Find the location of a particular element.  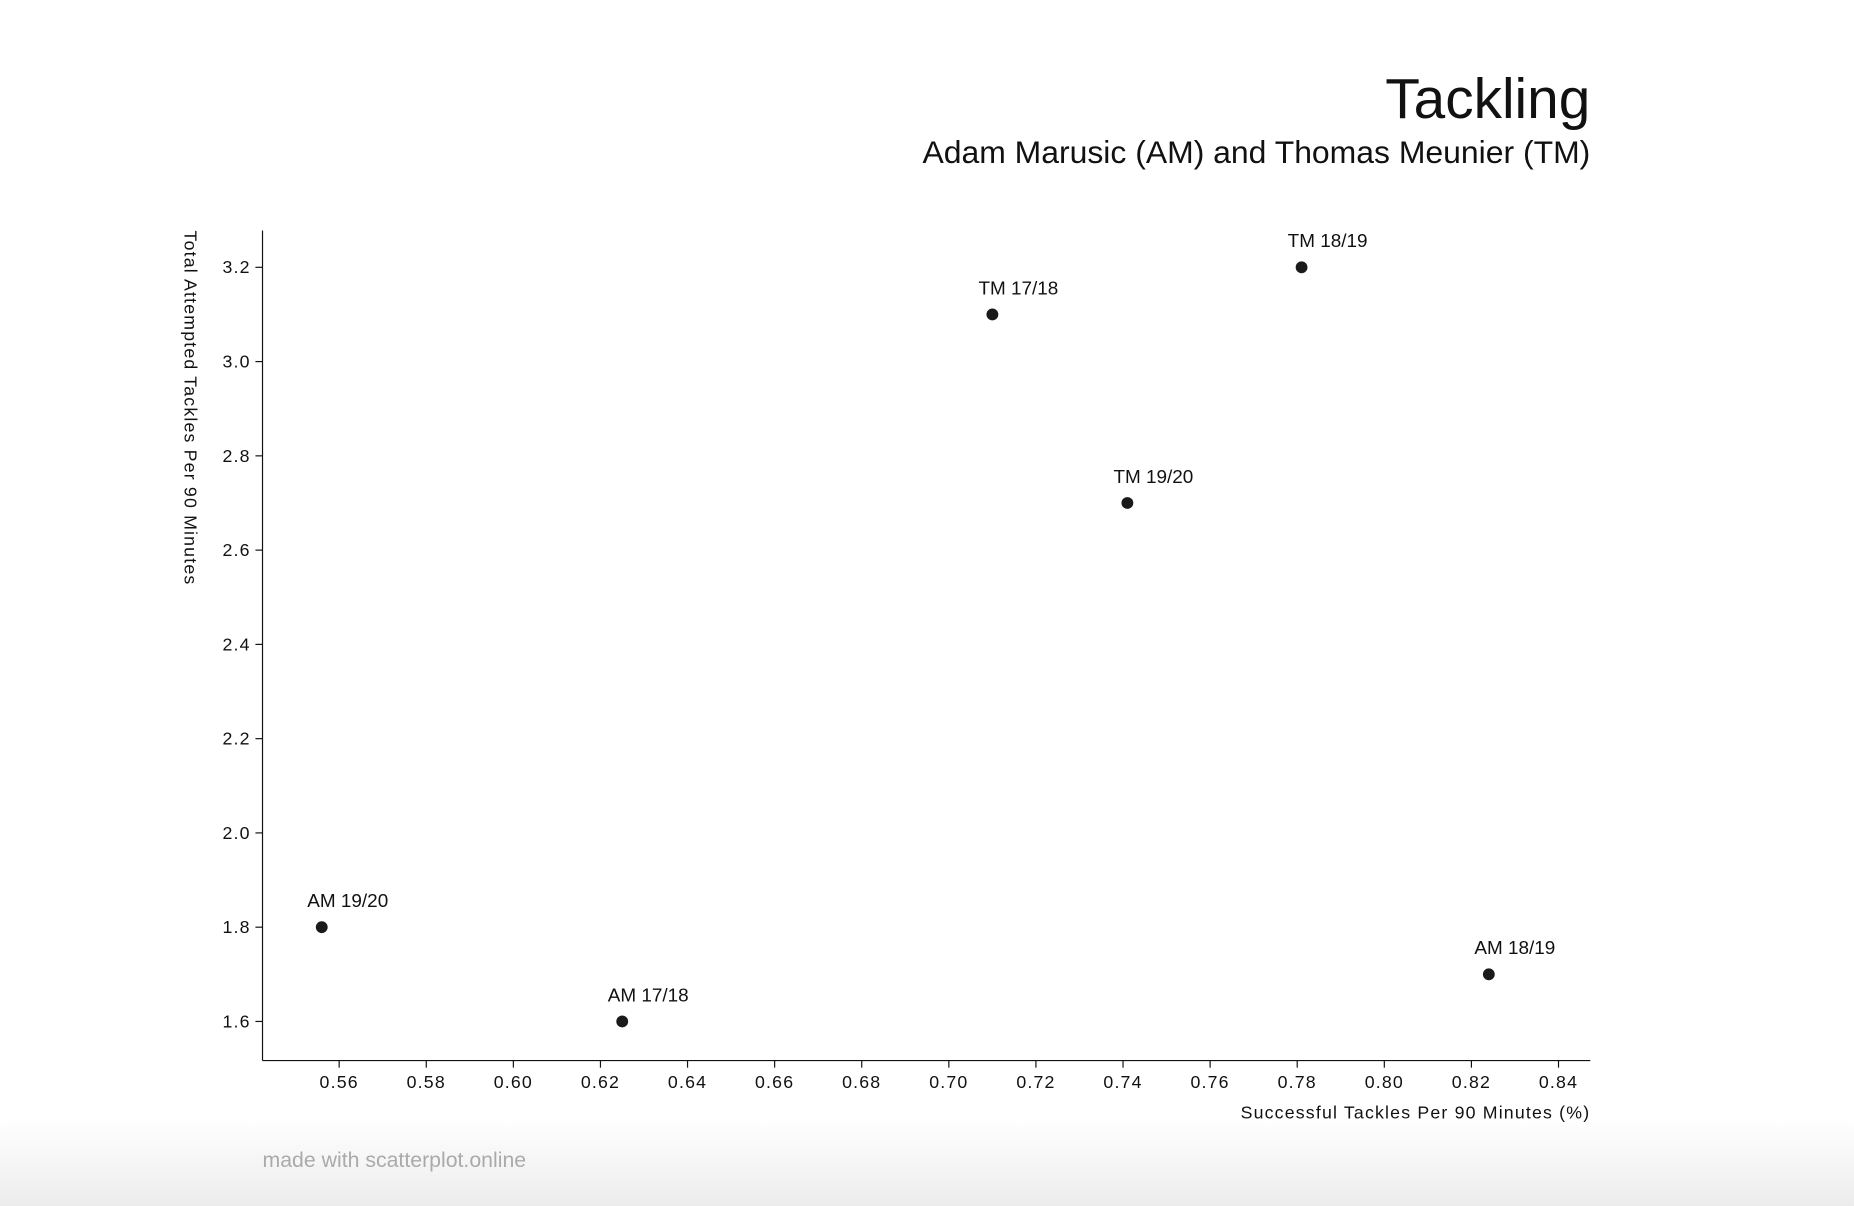

y-tick-label: 2.0 is located at coordinates (237, 833).